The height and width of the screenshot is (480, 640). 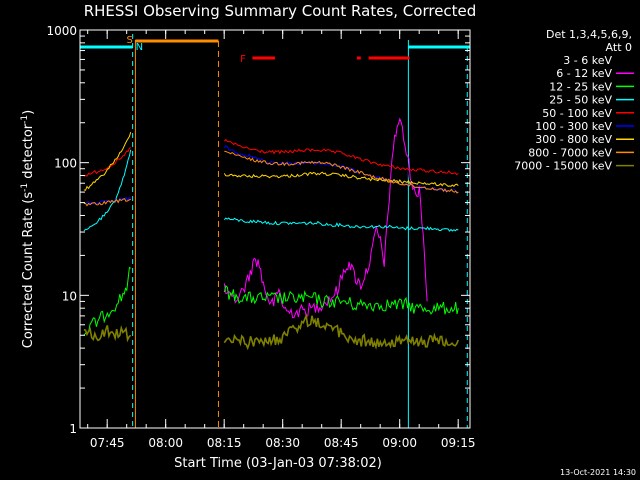 I want to click on x-tick-label-6: 09:00, so click(x=399, y=443).